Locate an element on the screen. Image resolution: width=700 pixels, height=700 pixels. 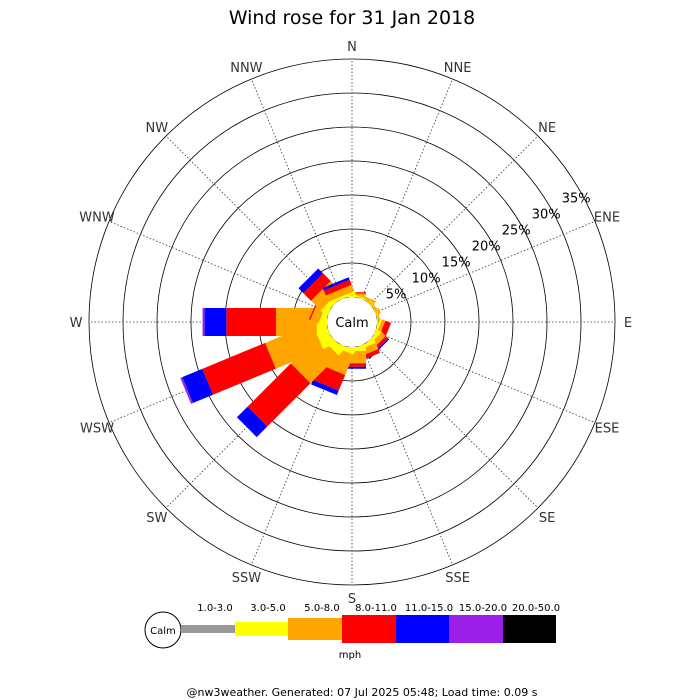
bar-sw-11.0-15.0 is located at coordinates (252, 422).